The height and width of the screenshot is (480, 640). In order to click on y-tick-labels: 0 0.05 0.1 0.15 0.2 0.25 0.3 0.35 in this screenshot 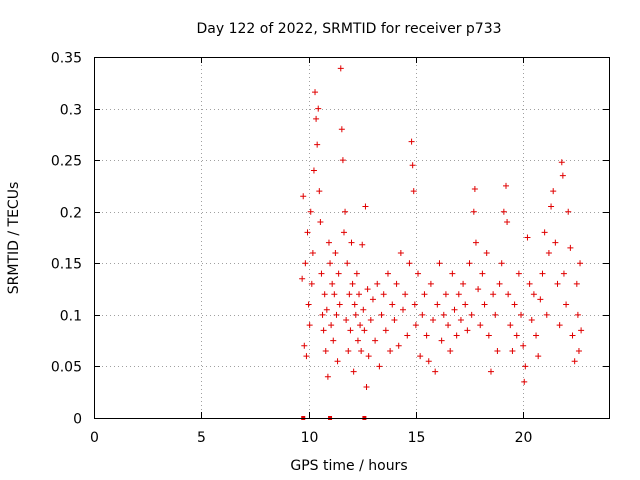, I will do `click(66, 239)`.